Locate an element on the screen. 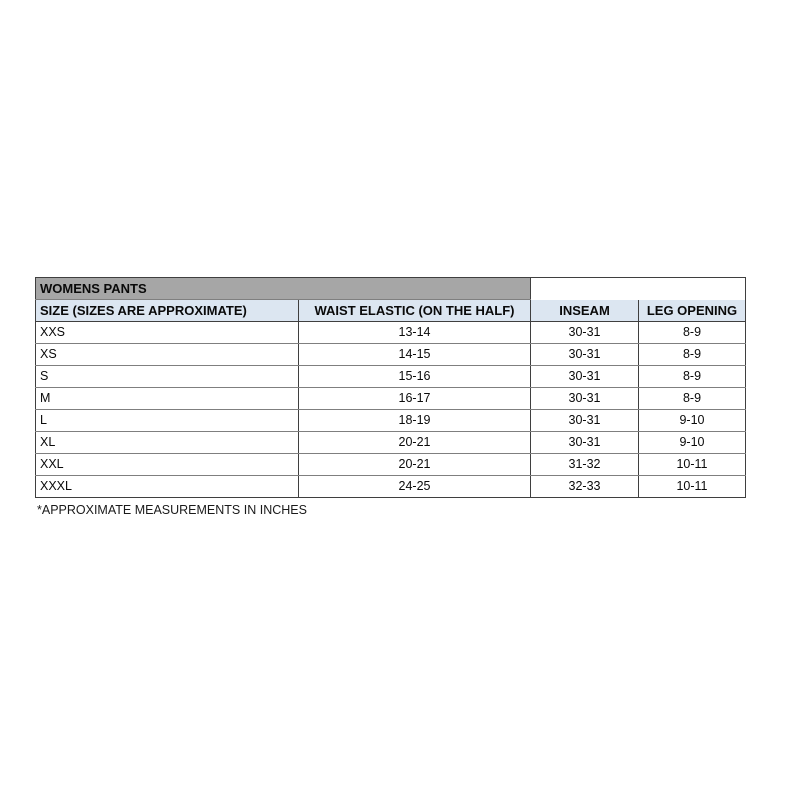  cell-size: XS is located at coordinates (167, 354).